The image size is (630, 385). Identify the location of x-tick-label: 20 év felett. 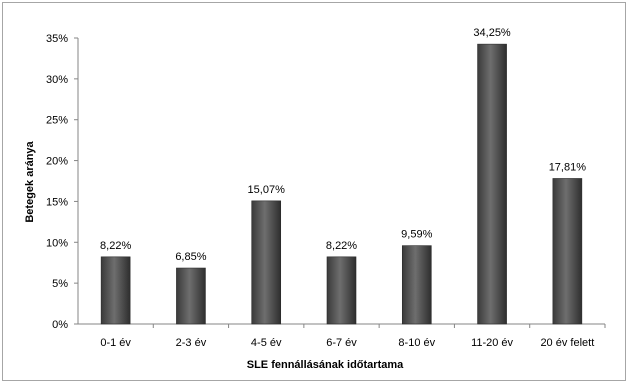
(567, 343).